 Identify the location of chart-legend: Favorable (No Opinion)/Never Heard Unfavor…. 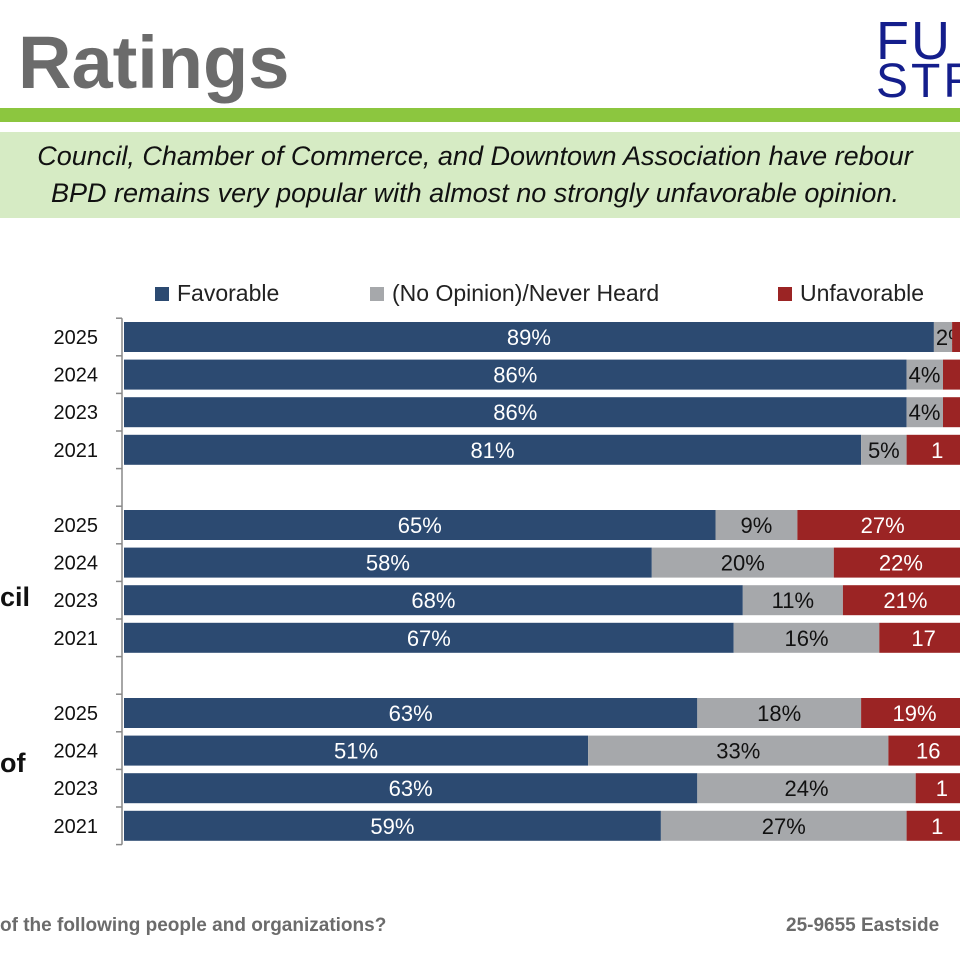
(539, 293).